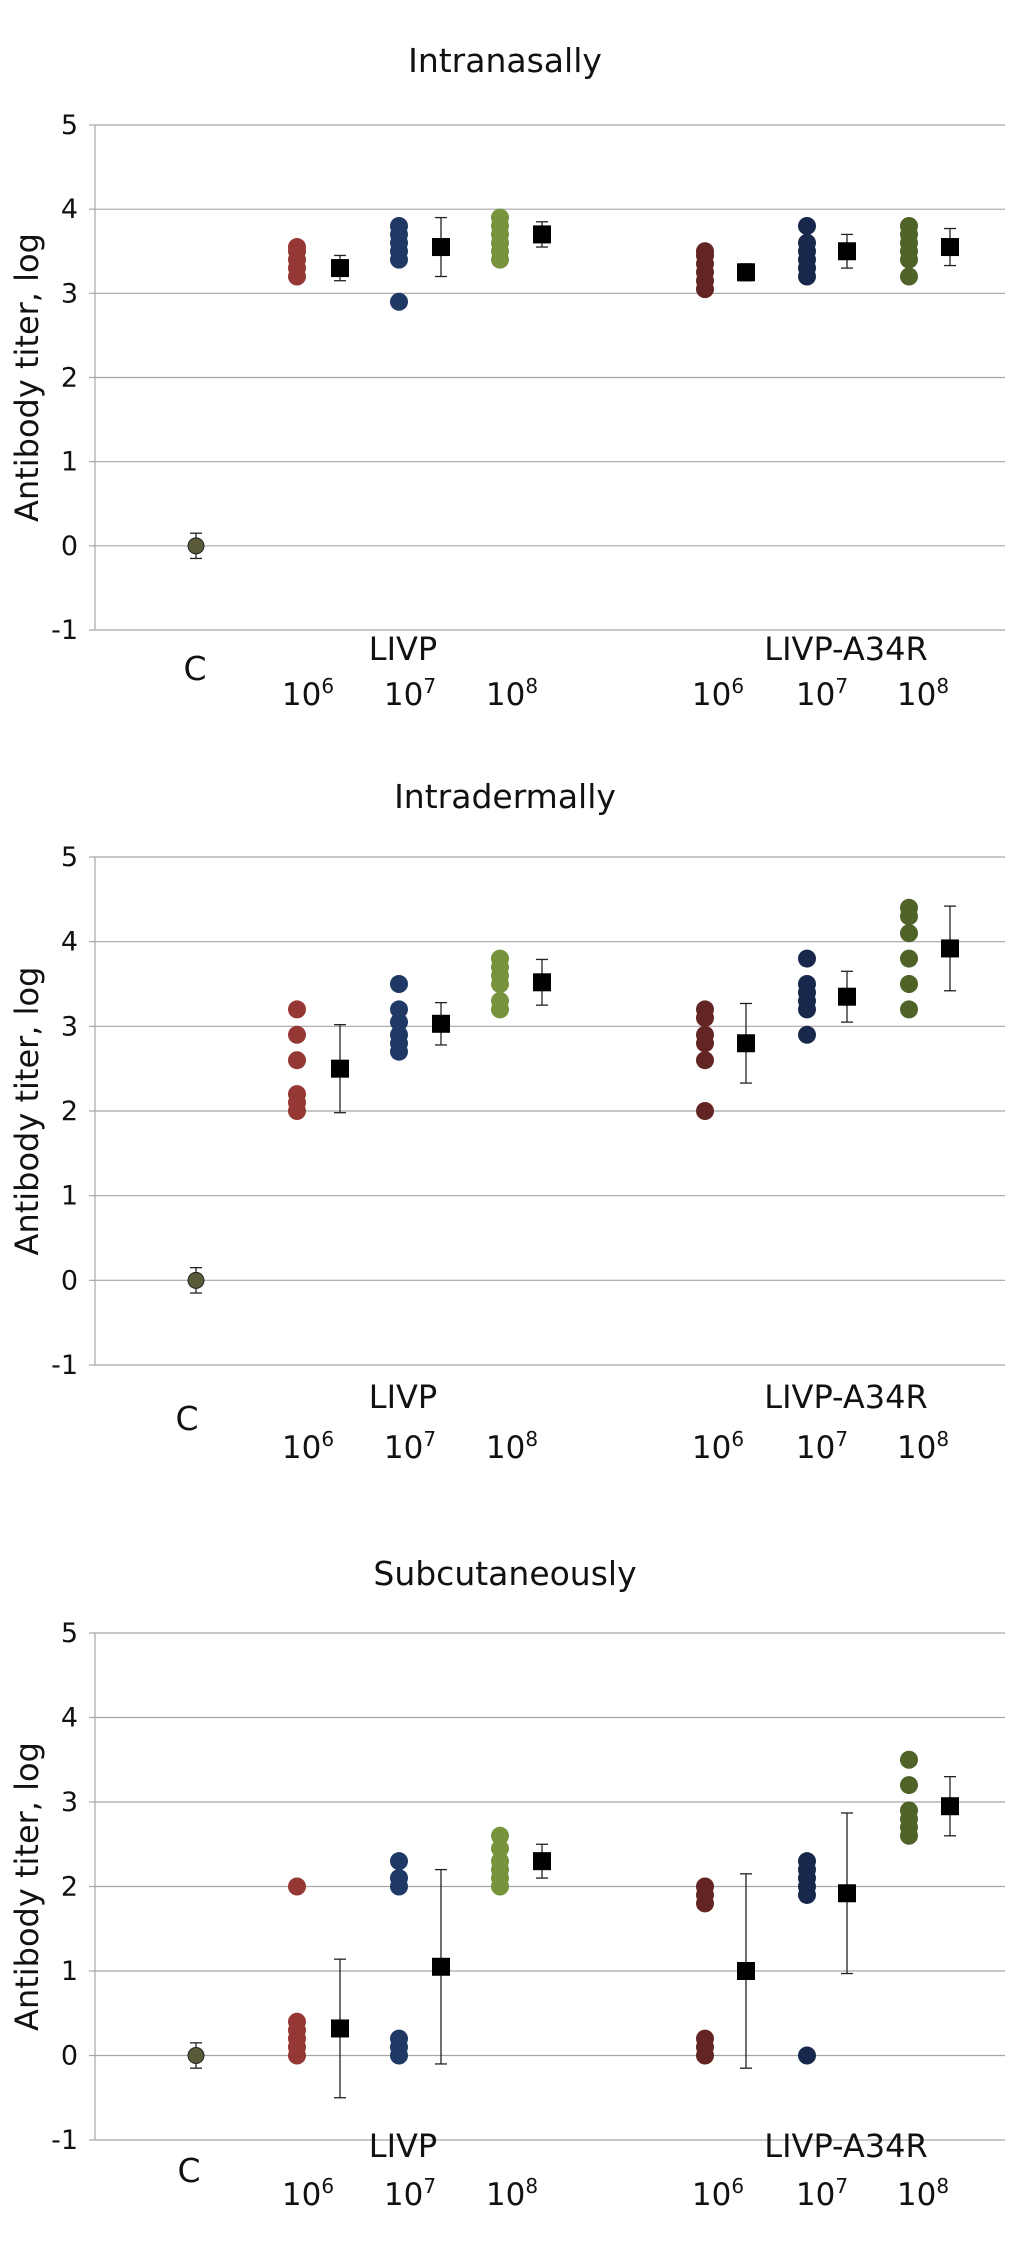 Image resolution: width=1015 pixels, height=2261 pixels. Describe the element at coordinates (505, 796) in the screenshot. I see `panel-title: Intradermally` at that location.